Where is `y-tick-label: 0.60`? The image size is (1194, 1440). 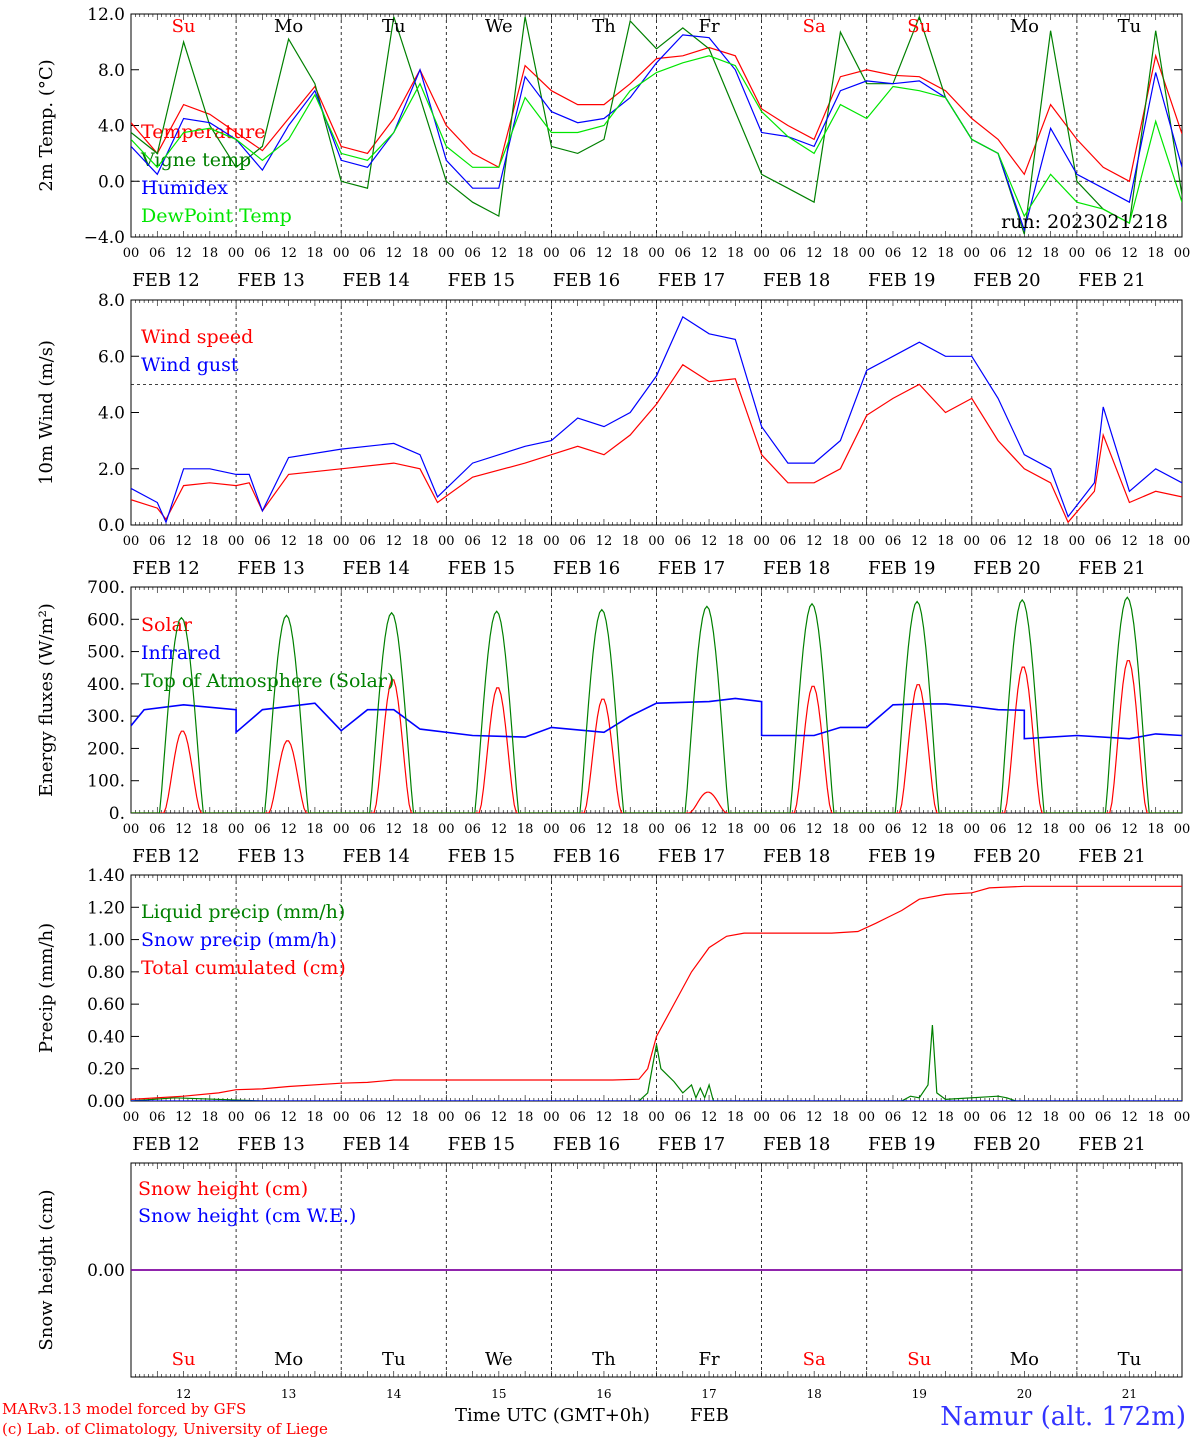
y-tick-label: 0.60 is located at coordinates (106, 1005).